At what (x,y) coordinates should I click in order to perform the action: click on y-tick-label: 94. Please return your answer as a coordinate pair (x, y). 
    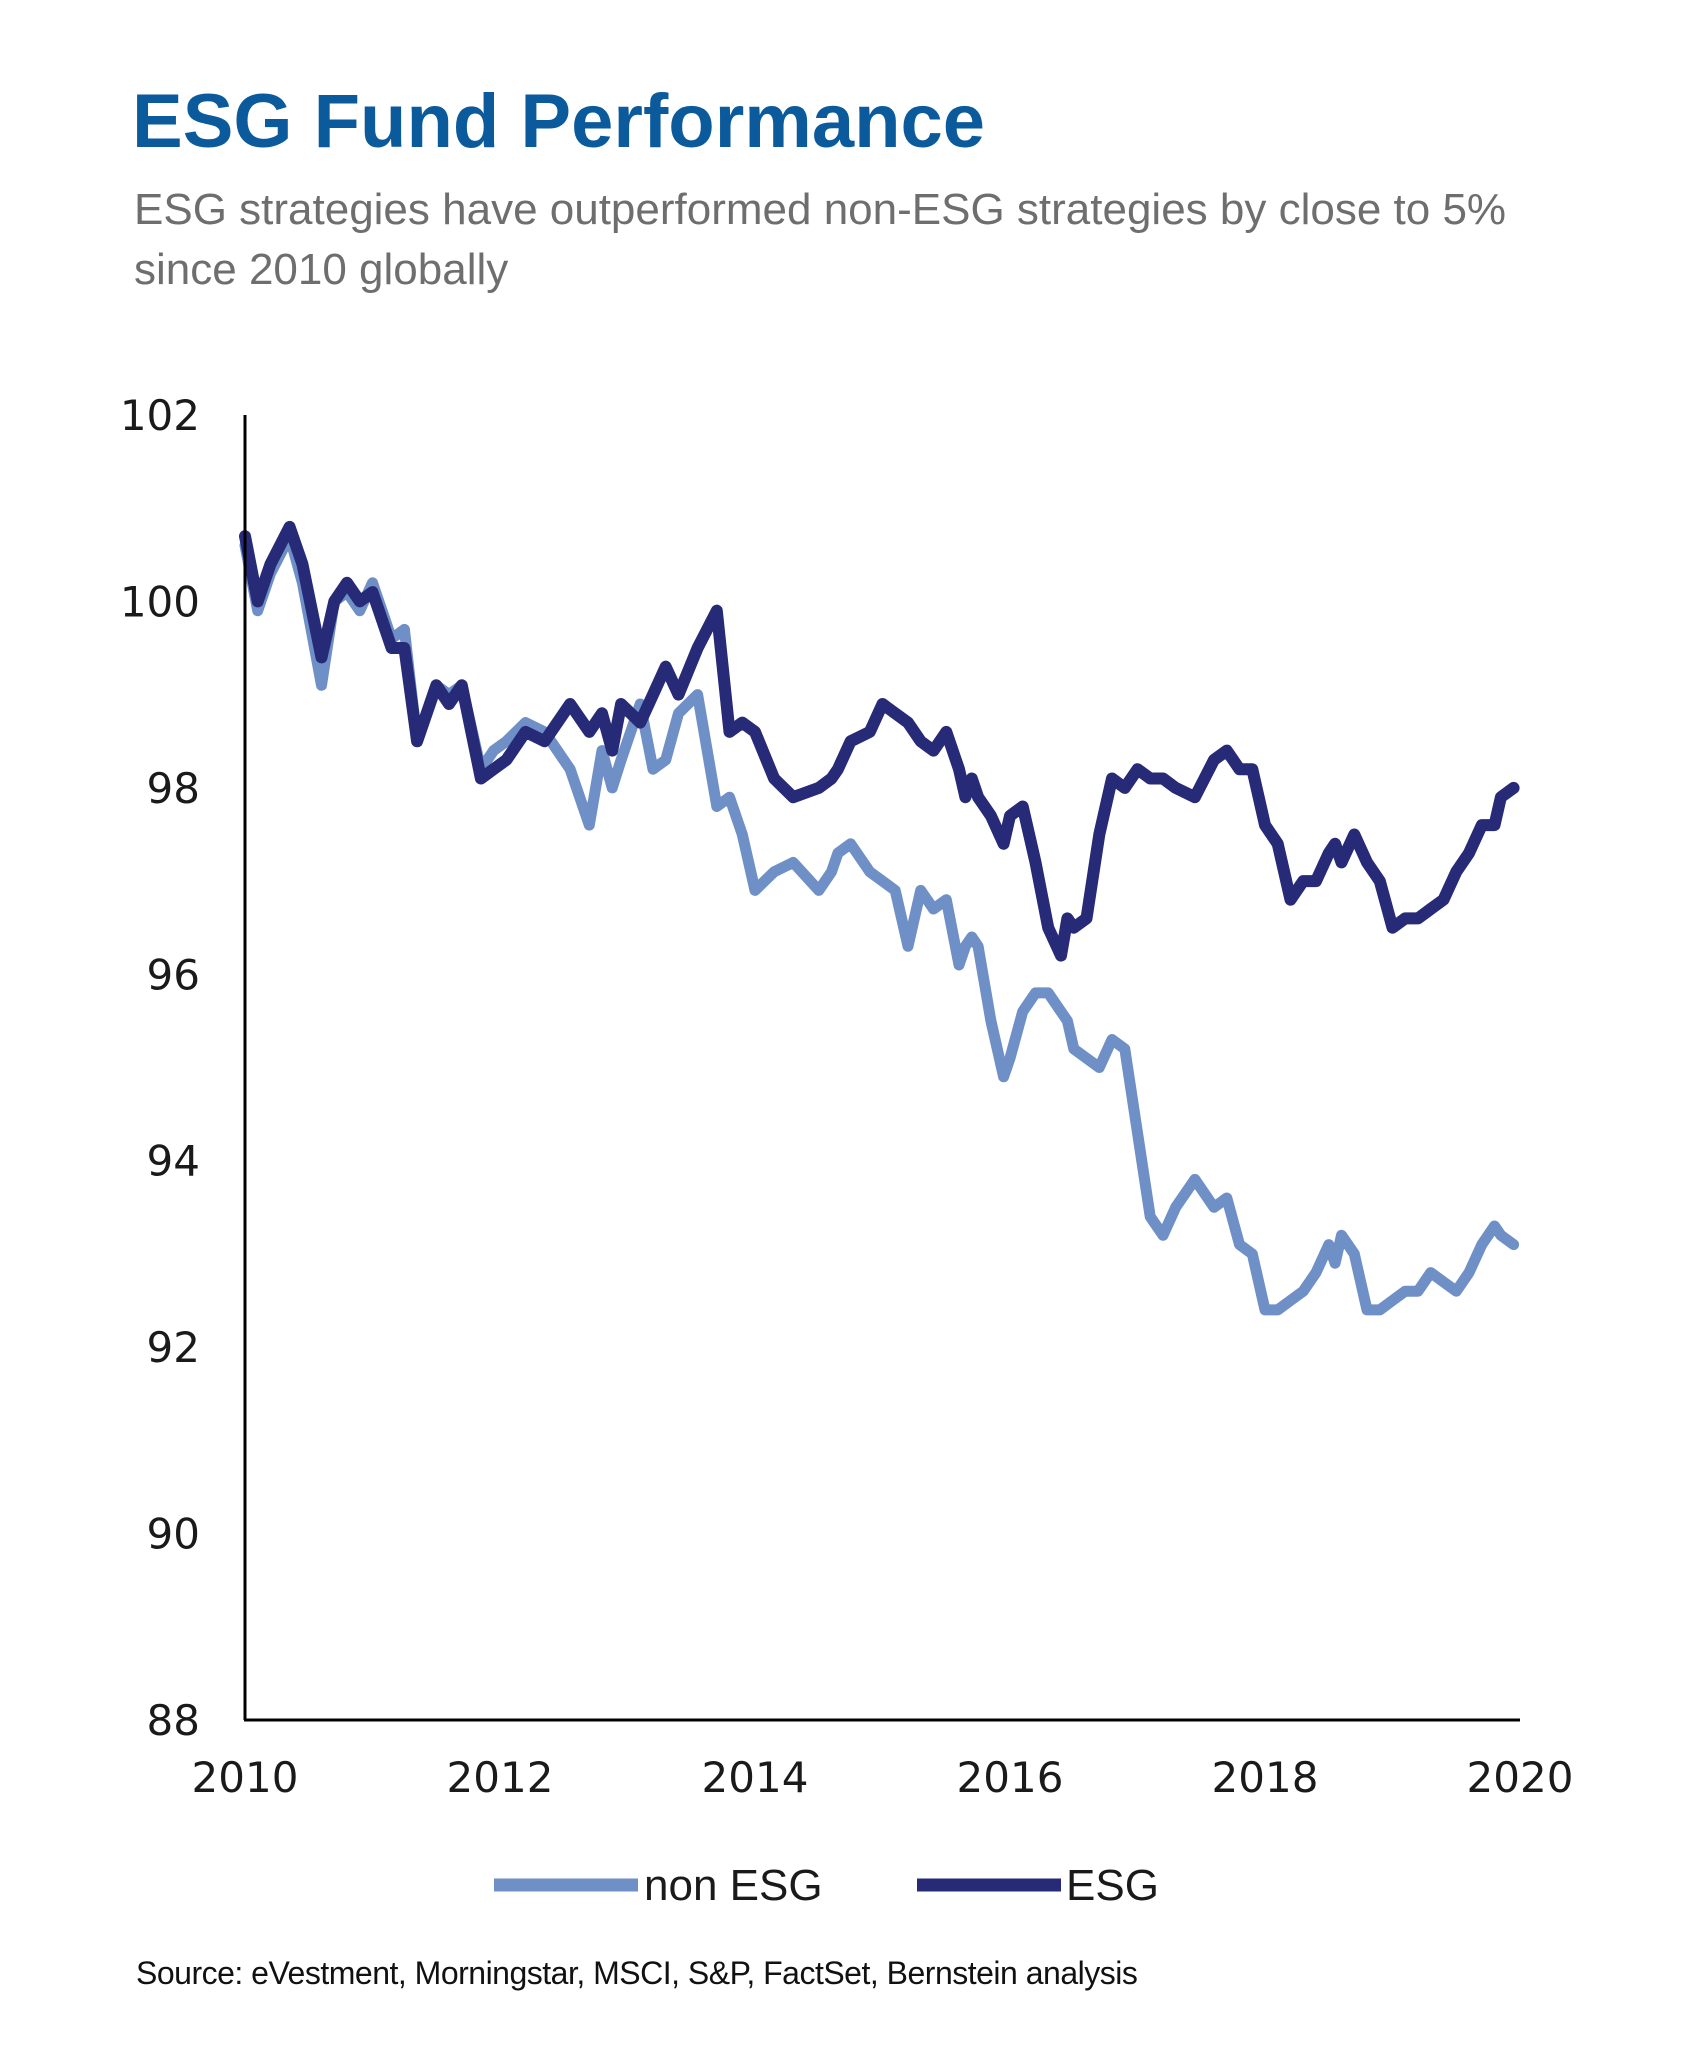
    Looking at the image, I should click on (173, 1161).